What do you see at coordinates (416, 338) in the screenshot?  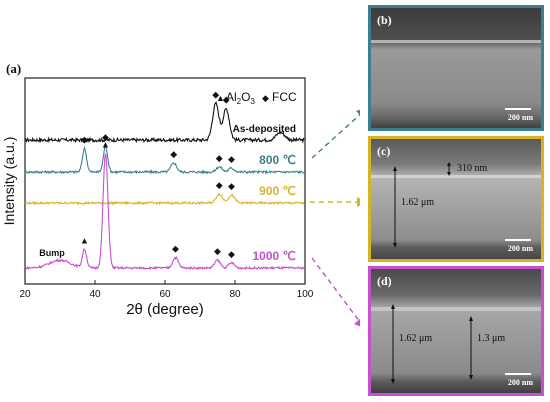 I see `panel-d-total-thickness: 1.62 μm` at bounding box center [416, 338].